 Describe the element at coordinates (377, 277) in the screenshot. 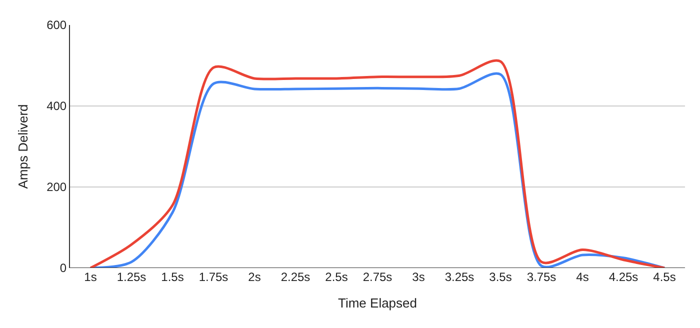

I see `x-tick-label: 2.75s` at that location.